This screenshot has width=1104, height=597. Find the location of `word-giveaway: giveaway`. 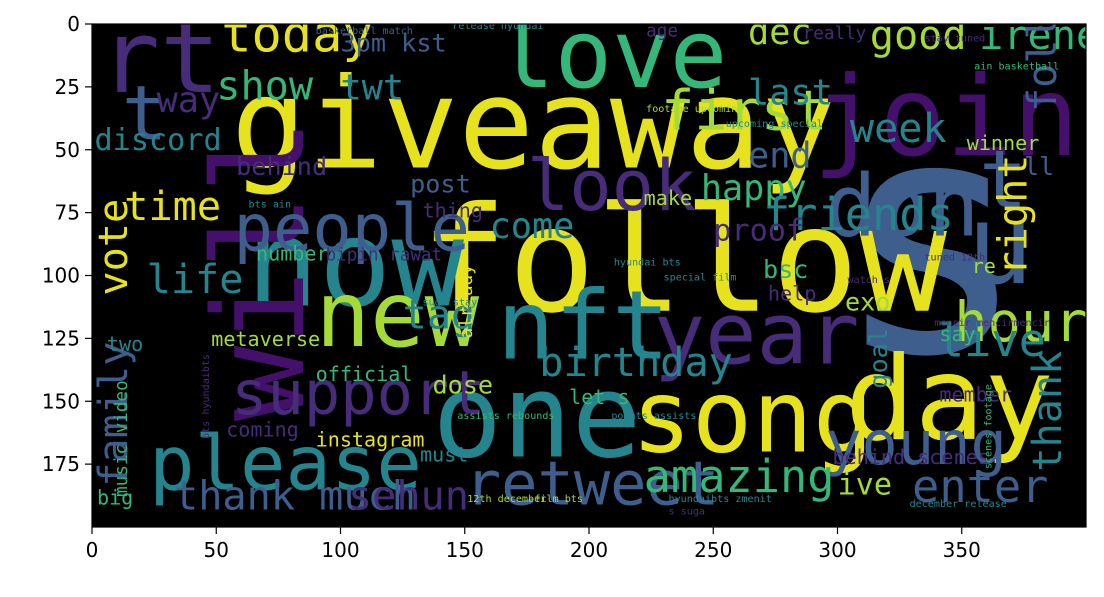

word-giveaway: giveaway is located at coordinates (534, 123).